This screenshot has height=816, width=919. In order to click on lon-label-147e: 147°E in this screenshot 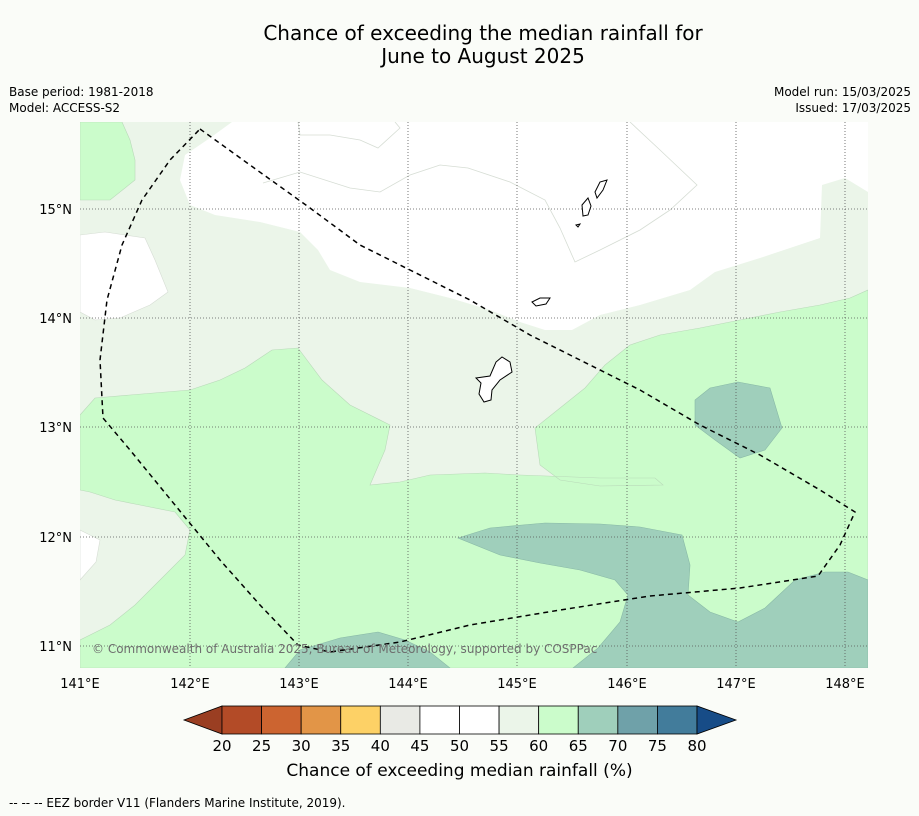, I will do `click(736, 684)`.